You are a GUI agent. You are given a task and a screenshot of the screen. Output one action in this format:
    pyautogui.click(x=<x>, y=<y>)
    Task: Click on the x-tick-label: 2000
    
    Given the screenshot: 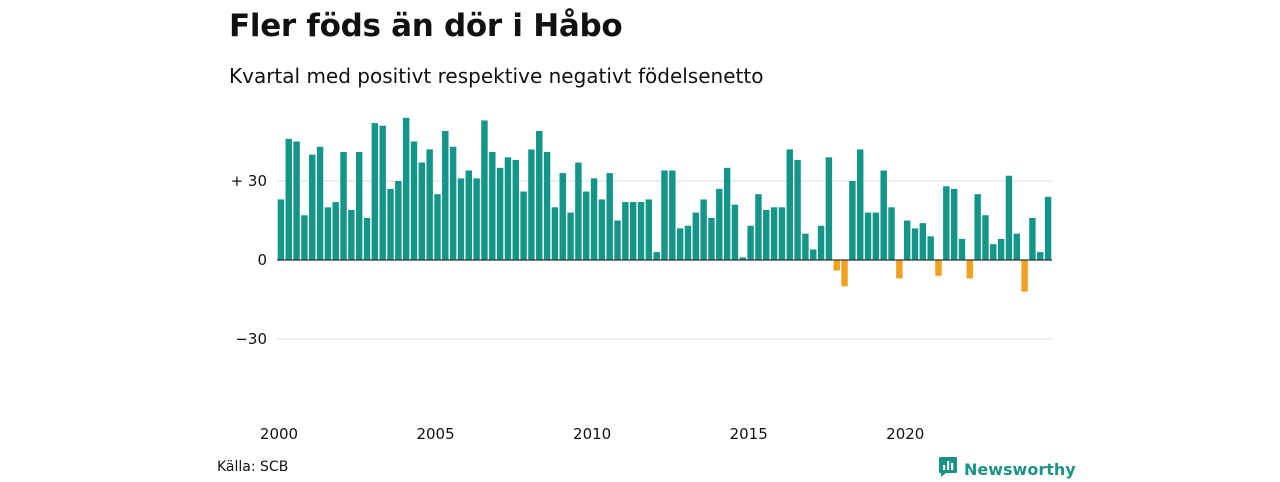 What is the action you would take?
    pyautogui.click(x=279, y=434)
    